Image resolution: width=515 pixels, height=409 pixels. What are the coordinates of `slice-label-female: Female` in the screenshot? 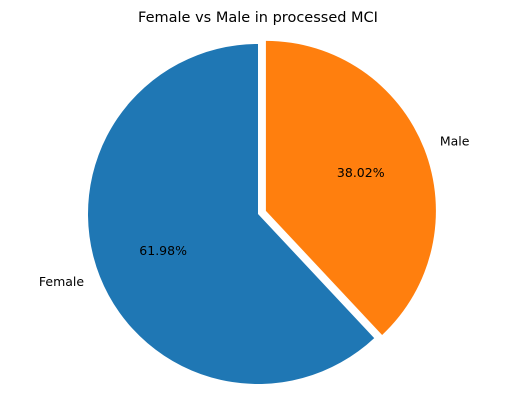 It's located at (62, 281).